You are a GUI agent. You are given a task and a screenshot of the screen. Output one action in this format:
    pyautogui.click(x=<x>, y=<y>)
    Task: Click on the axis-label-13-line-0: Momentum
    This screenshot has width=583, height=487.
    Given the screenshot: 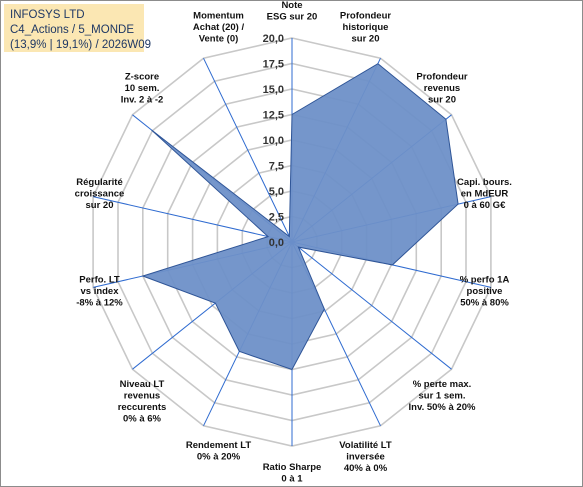 What is the action you would take?
    pyautogui.click(x=218, y=15)
    